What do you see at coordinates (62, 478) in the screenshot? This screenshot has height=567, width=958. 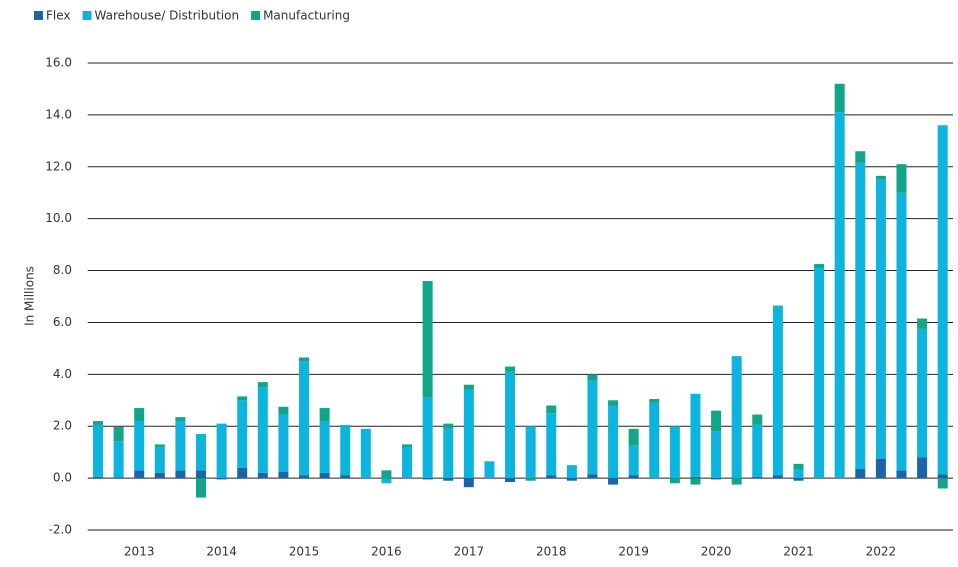 I see `y-tick-label: 0.0` at bounding box center [62, 478].